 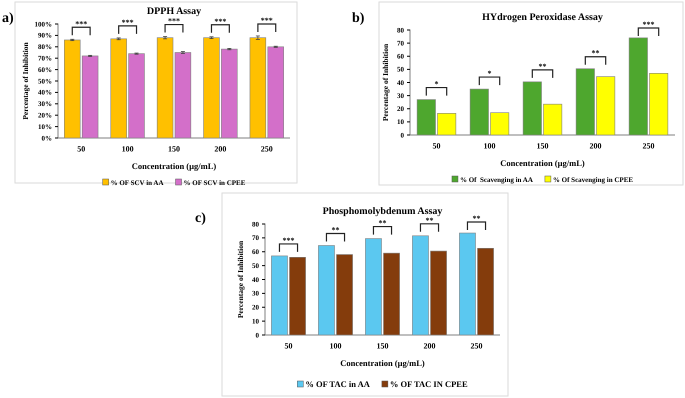 What do you see at coordinates (338, 384) in the screenshot?
I see `legend-label: % OF TAC in AA` at bounding box center [338, 384].